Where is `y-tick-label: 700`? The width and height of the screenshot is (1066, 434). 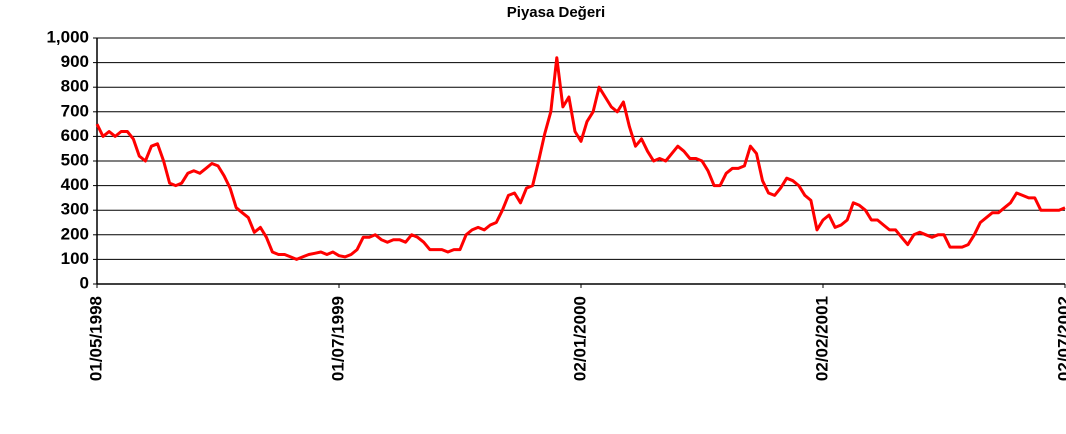
y-tick-label: 700 is located at coordinates (75, 110).